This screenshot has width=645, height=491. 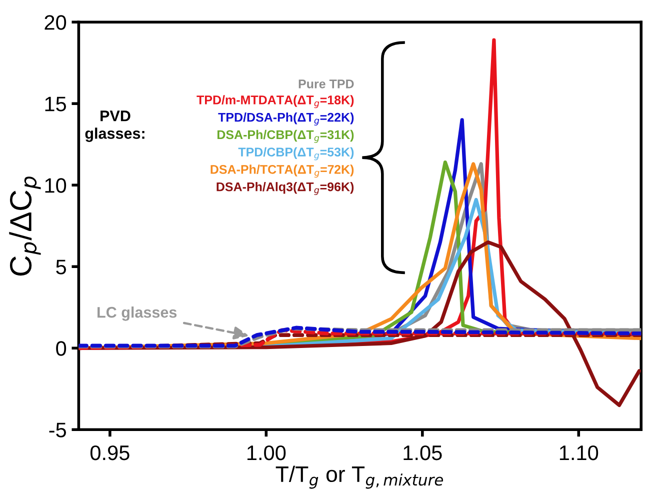 I want to click on text: DSA-Ph/CBP(ΔT$_{g}$=31K), so click(x=285, y=136).